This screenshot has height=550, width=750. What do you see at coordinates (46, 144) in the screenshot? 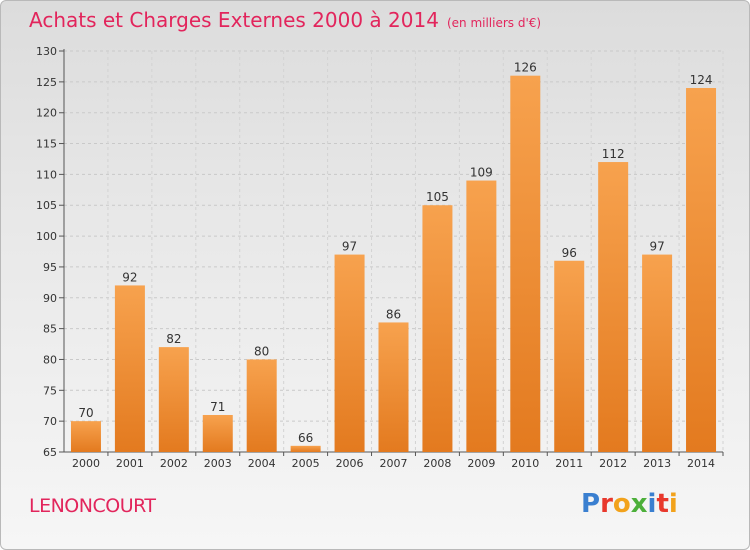
I see `y-tick-label: 115` at bounding box center [46, 144].